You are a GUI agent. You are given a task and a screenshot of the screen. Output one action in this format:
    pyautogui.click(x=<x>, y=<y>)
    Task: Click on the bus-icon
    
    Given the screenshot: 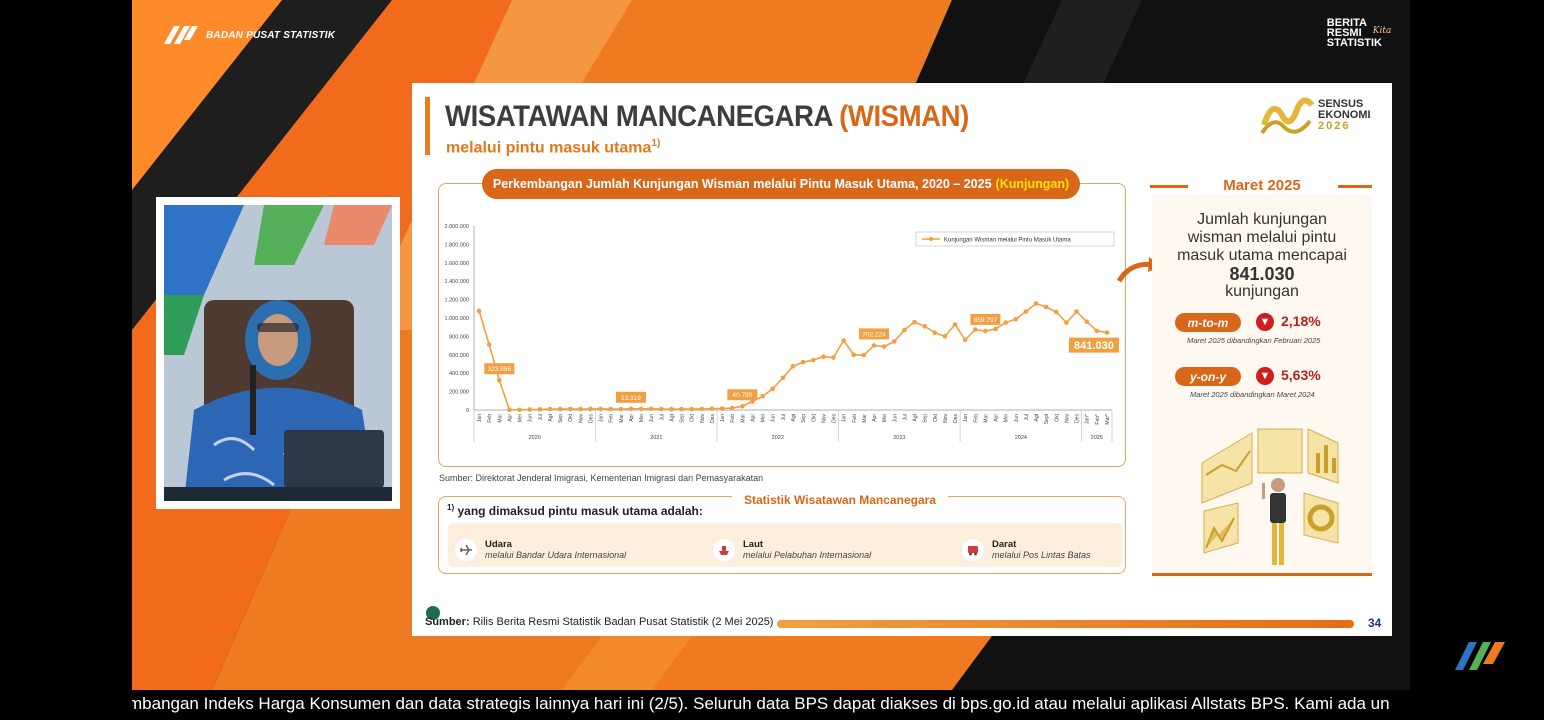 What is the action you would take?
    pyautogui.click(x=973, y=550)
    